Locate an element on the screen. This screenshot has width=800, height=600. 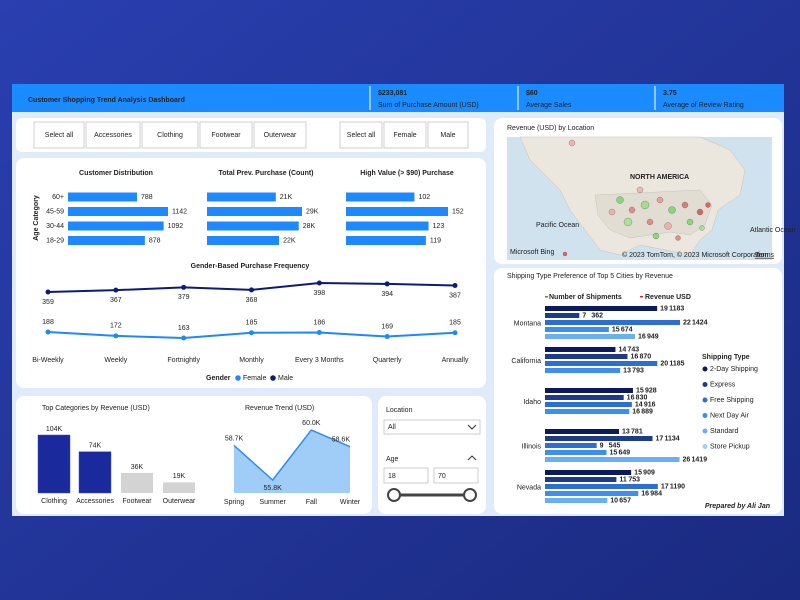
footer: Prepared by Ali Jan is located at coordinates (737, 506).